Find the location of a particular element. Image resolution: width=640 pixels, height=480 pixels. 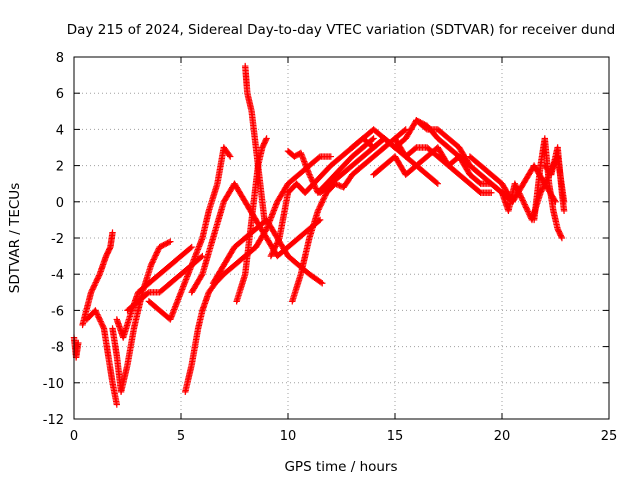

y-tick-label: 2 is located at coordinates (60, 167).